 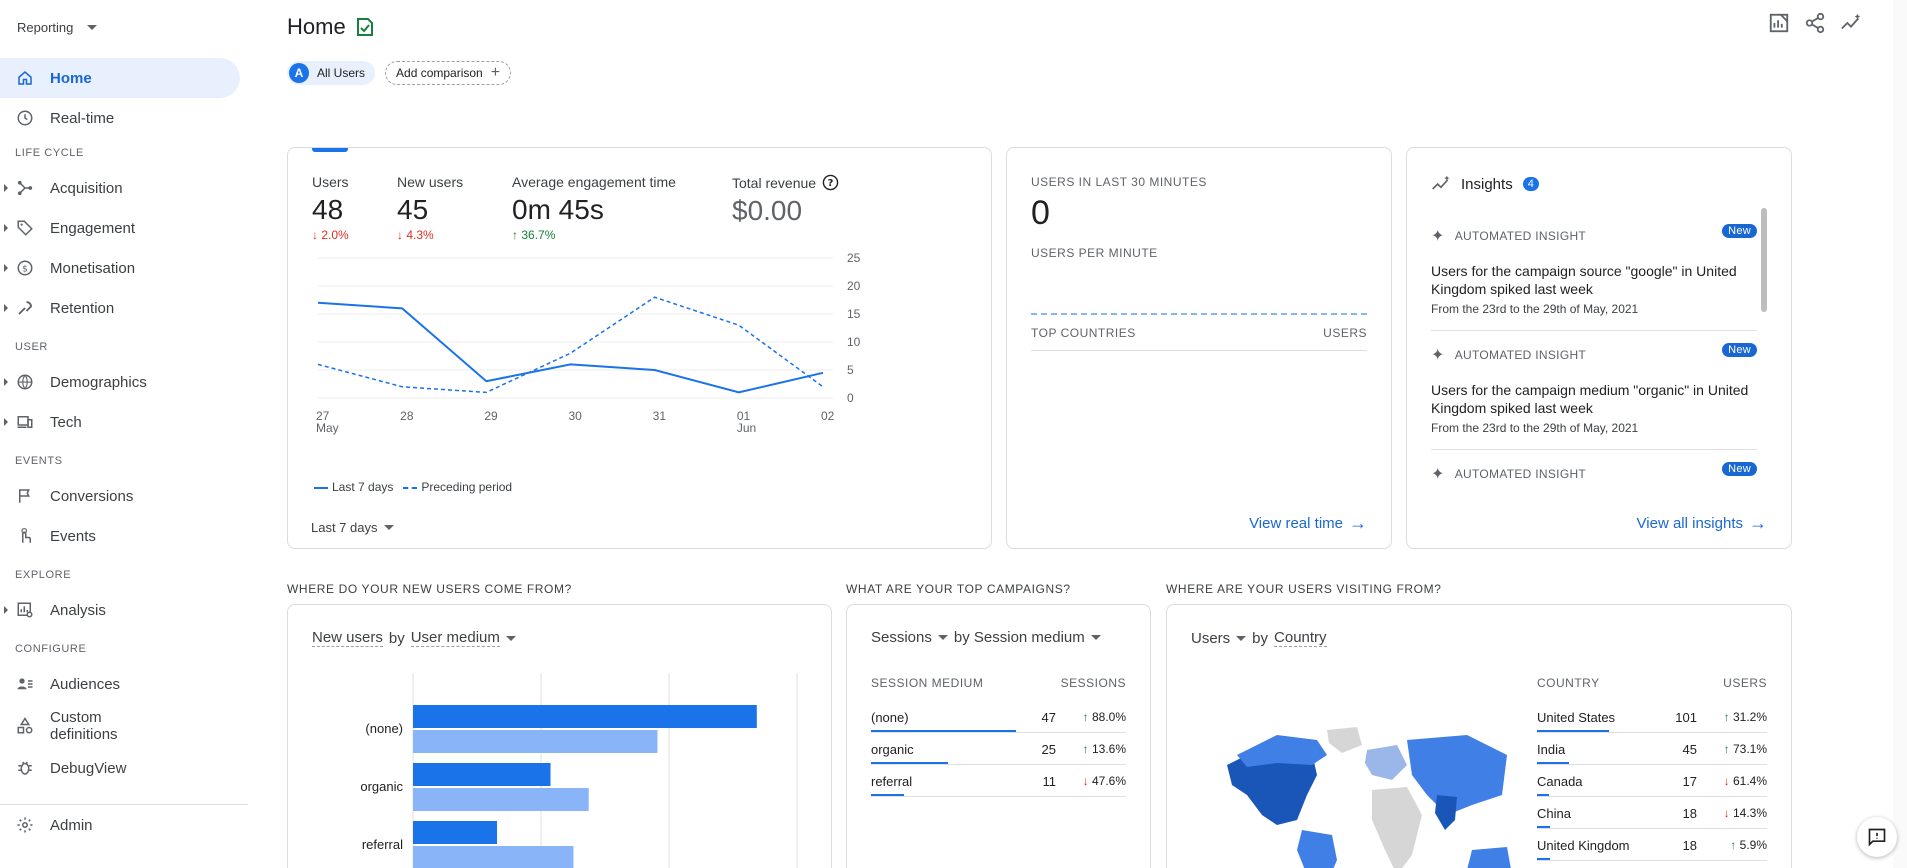 I want to click on row-change: ↑ 5.9%, so click(x=1748, y=845).